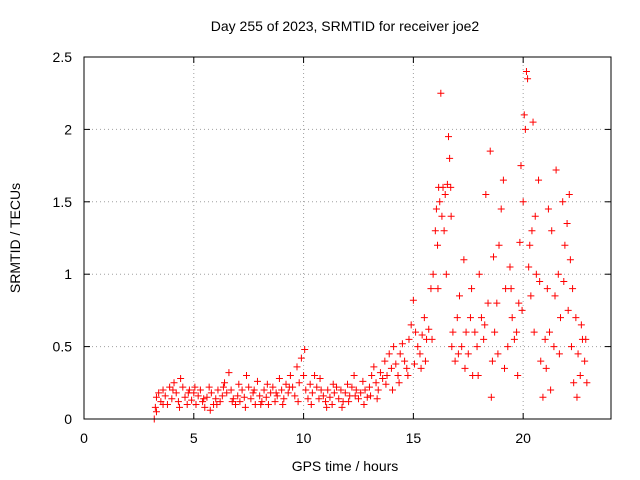 The image size is (640, 480). I want to click on x-tick-label: 0, so click(84, 438).